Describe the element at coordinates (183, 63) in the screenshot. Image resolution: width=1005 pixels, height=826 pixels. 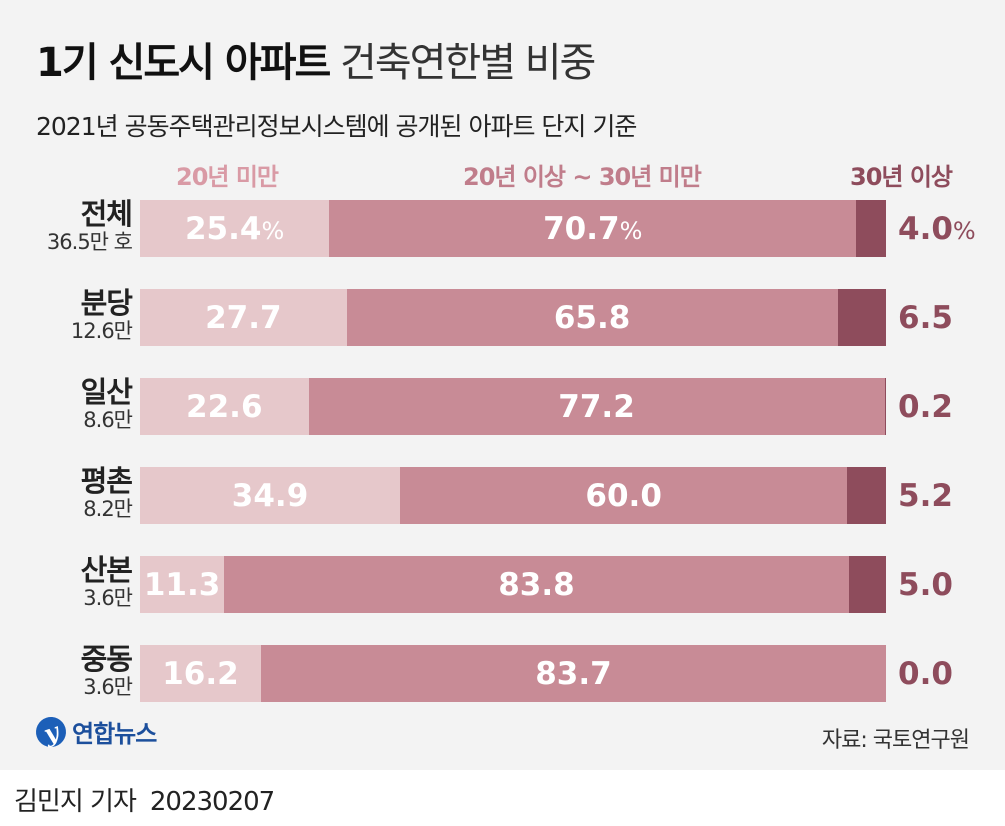
I see `title-bold: 1기 신도시 아파트` at that location.